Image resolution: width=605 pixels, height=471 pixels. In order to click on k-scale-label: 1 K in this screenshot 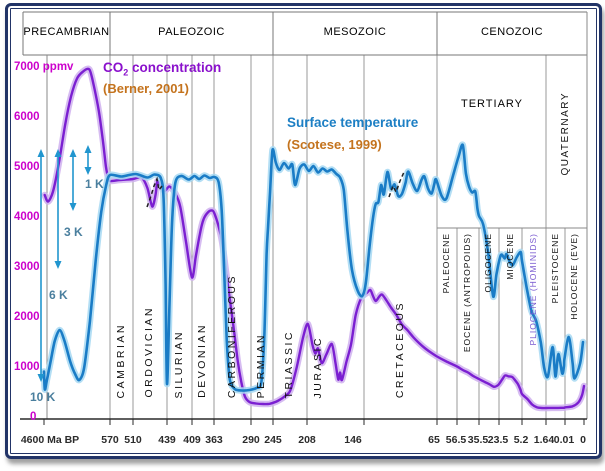, I will do `click(94, 184)`.